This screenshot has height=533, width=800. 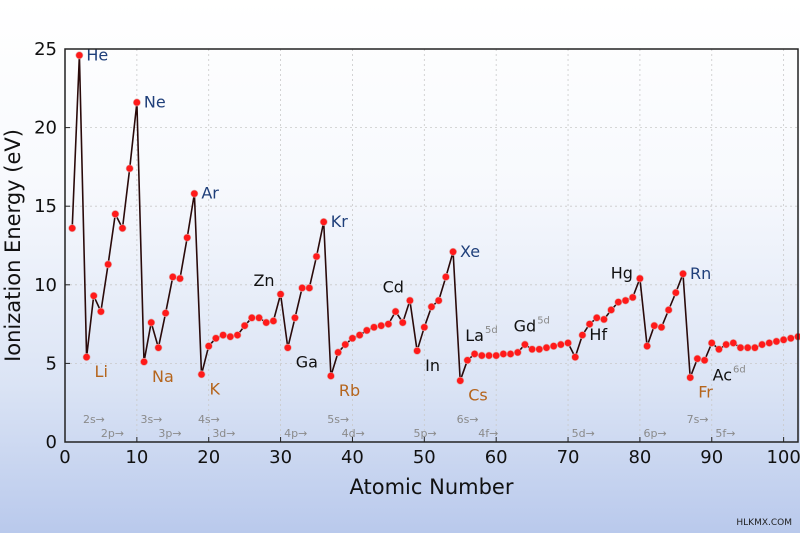 I want to click on element-label: He, so click(x=97, y=54).